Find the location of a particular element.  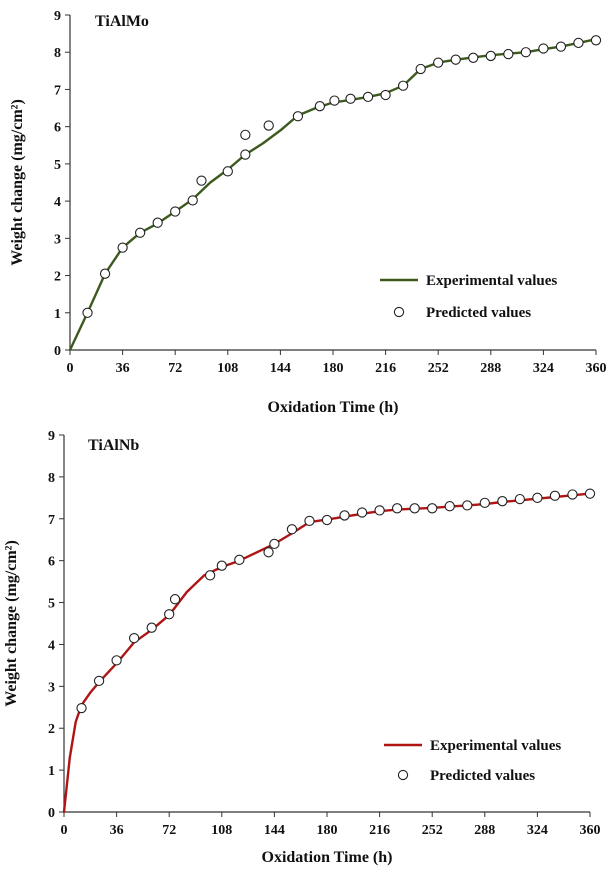

y-tick-label: 2 is located at coordinates (51, 729).